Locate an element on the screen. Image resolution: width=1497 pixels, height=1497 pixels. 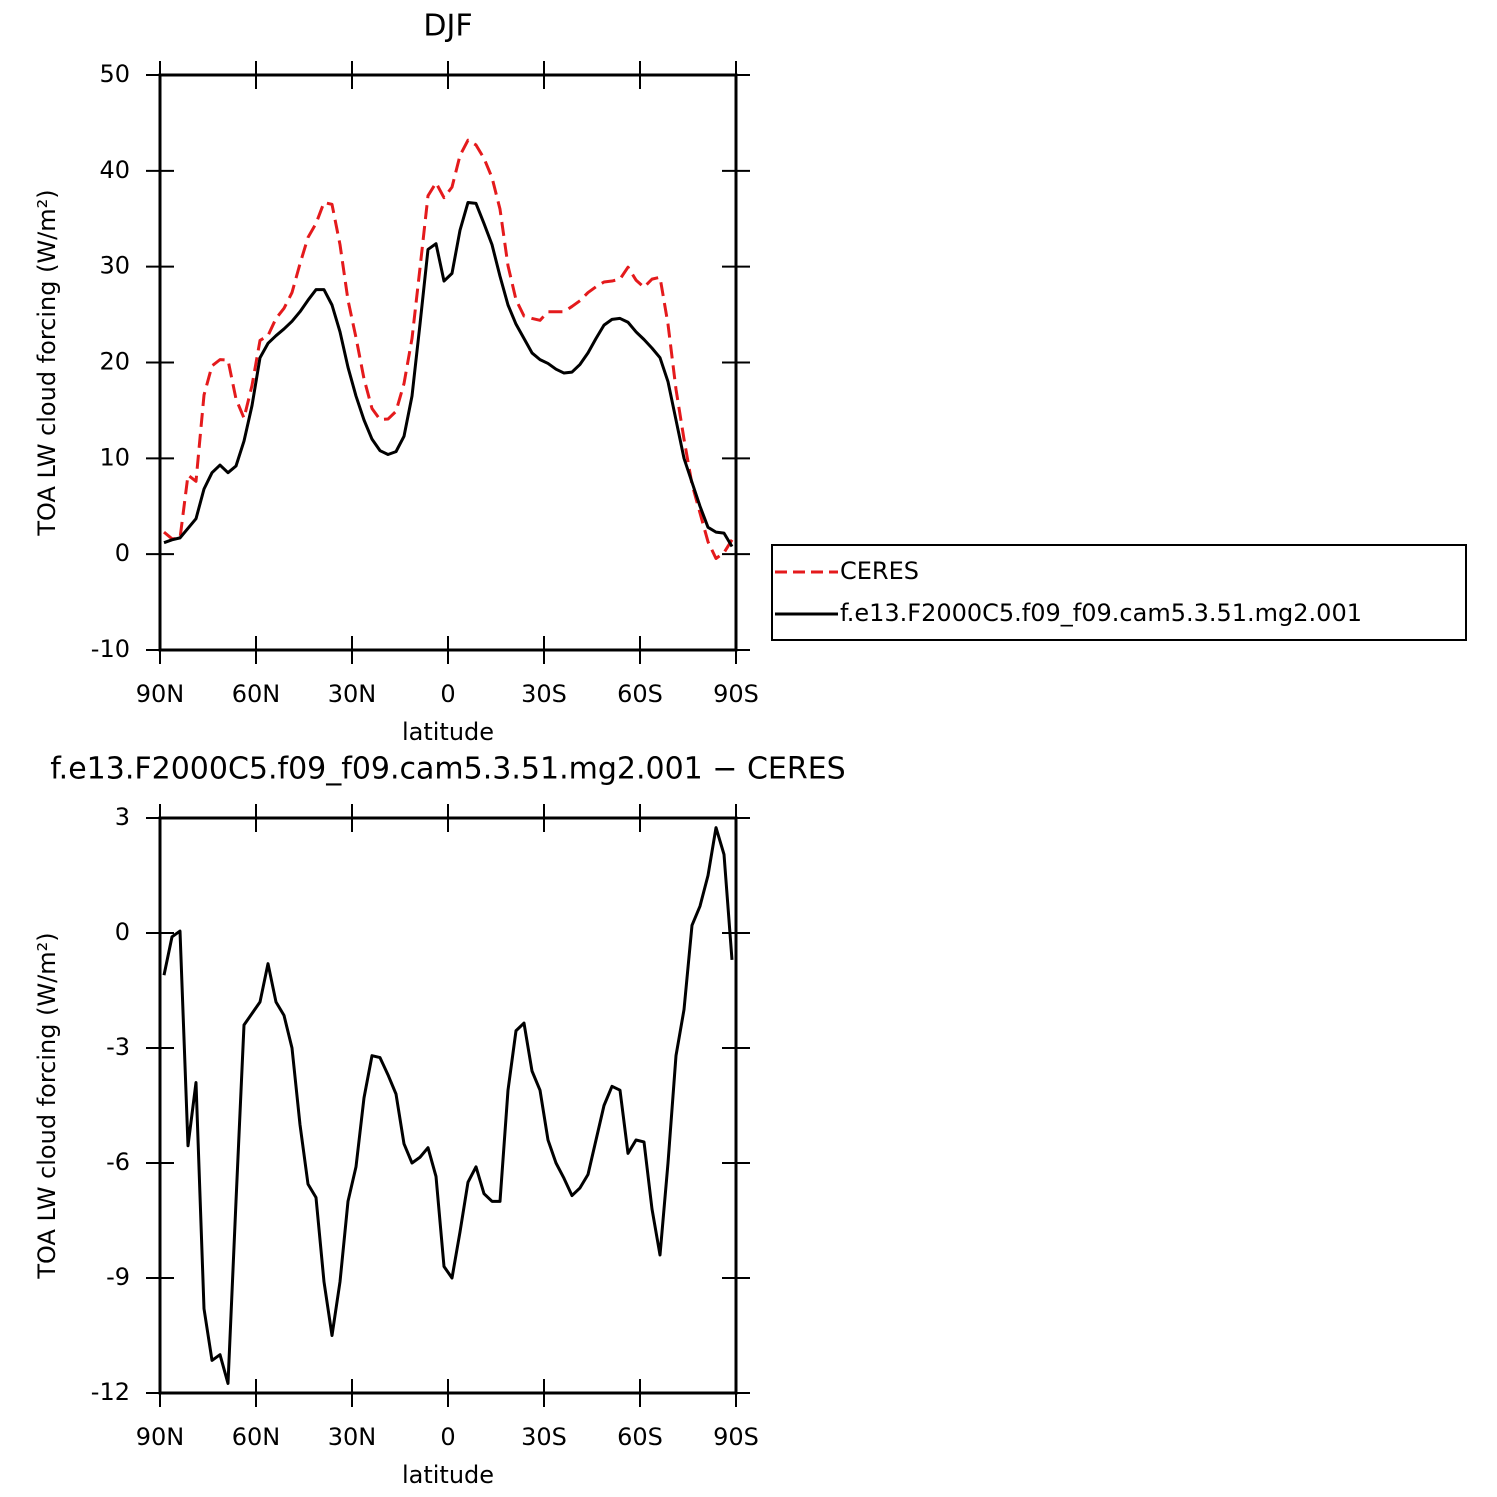
y-tick-label: 40 is located at coordinates (114, 170).